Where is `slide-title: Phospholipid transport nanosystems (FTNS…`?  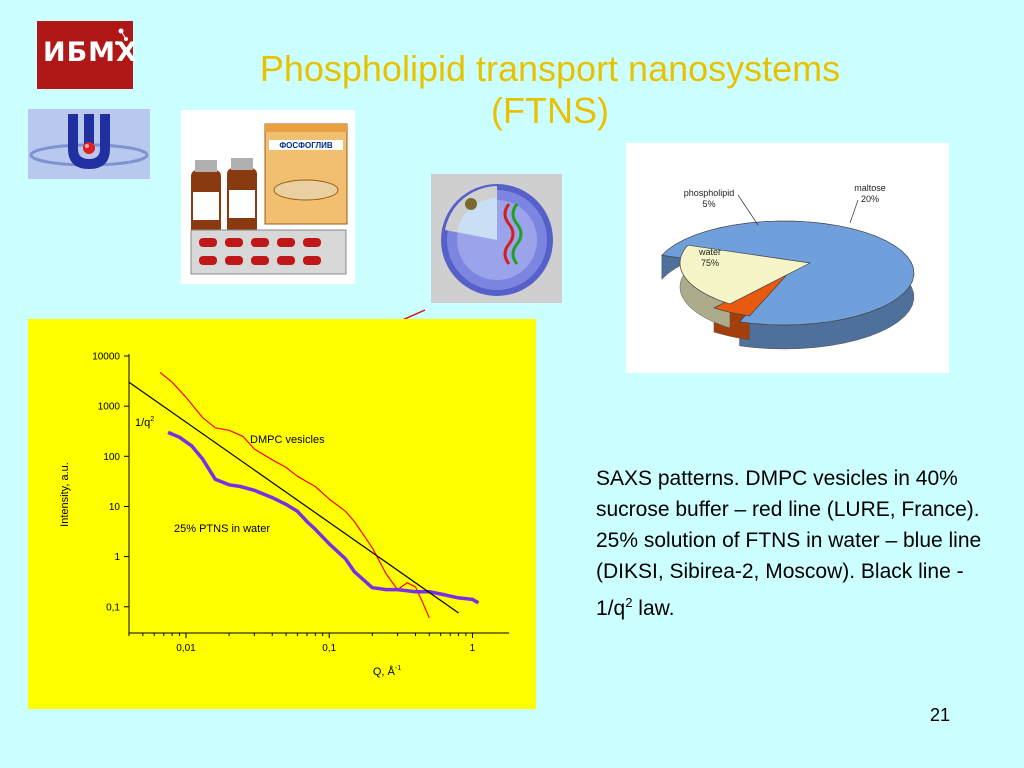 slide-title: Phospholipid transport nanosystems (FTNS… is located at coordinates (550, 90).